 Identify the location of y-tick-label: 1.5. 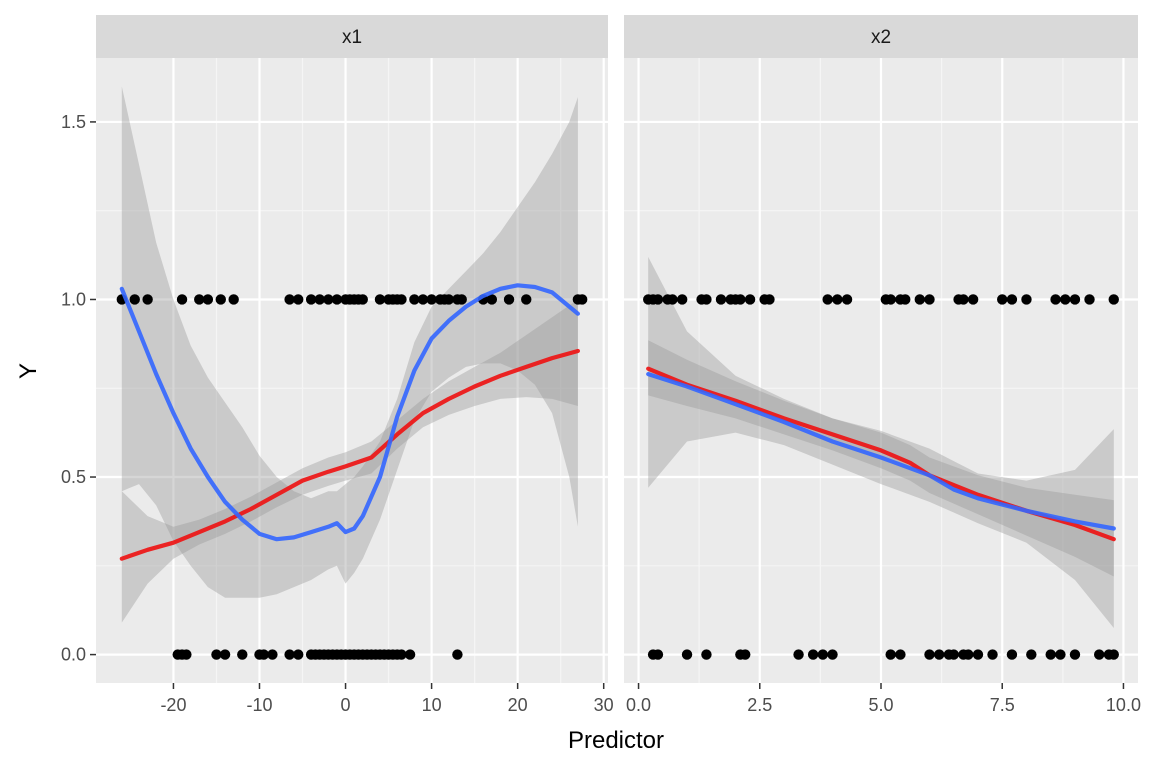
(73, 122).